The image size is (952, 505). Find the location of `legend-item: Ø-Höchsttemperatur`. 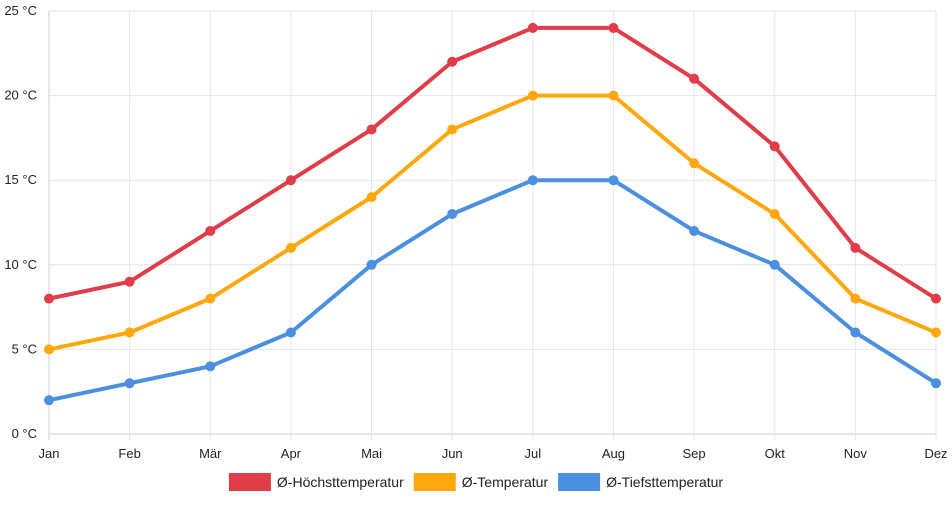

legend-item: Ø-Höchsttemperatur is located at coordinates (316, 482).